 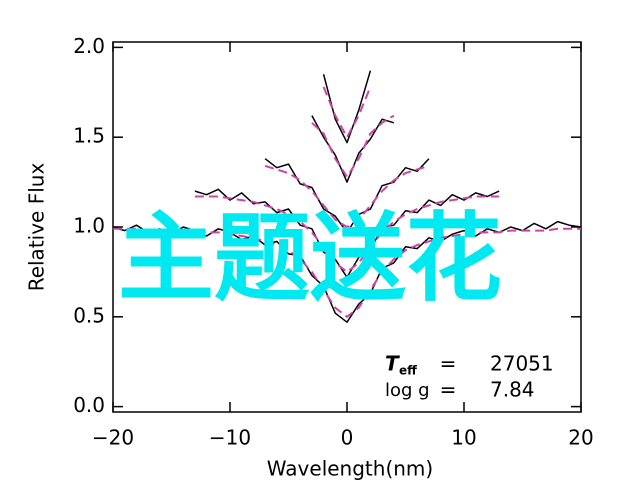 I want to click on x-tick-label: −10, so click(x=230, y=438).